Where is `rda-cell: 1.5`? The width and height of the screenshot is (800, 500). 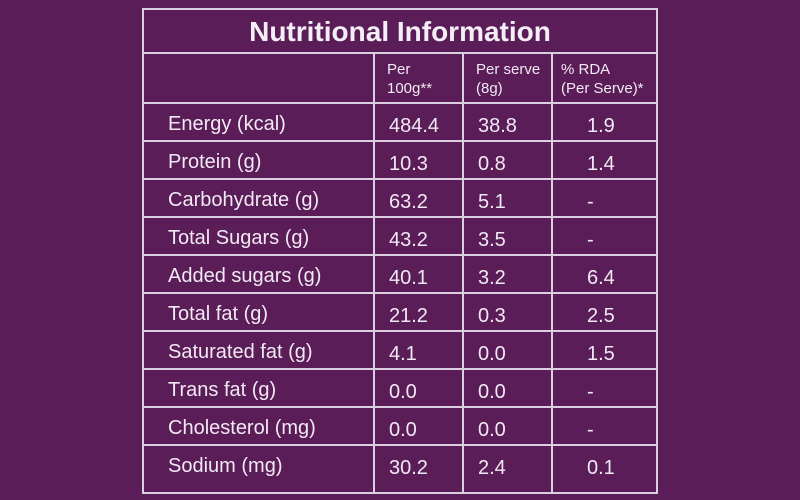
rda-cell: 1.5 is located at coordinates (604, 351).